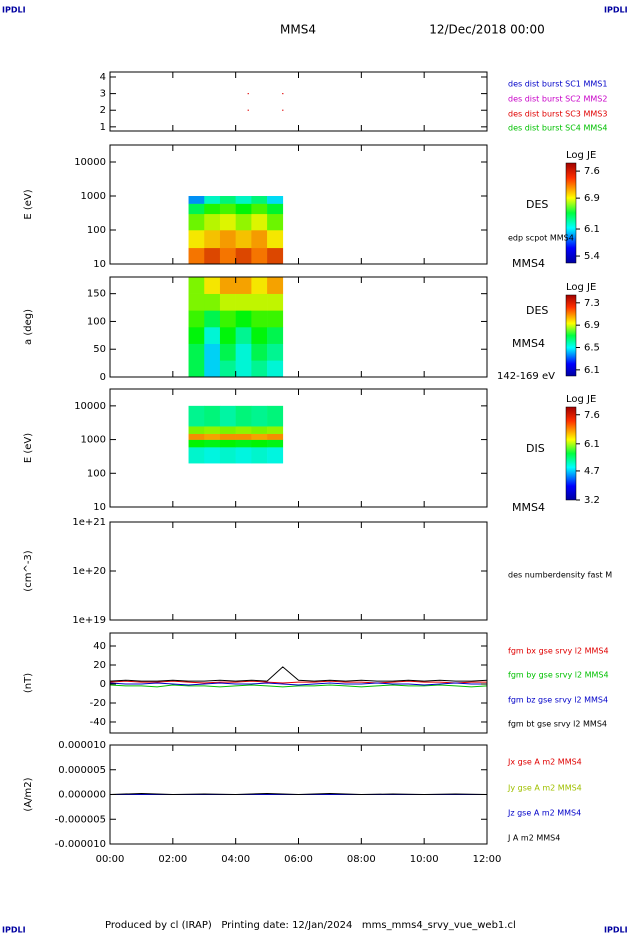 The width and height of the screenshot is (630, 934). Describe the element at coordinates (526, 376) in the screenshot. I see `annotation: 142-169 eV` at that location.